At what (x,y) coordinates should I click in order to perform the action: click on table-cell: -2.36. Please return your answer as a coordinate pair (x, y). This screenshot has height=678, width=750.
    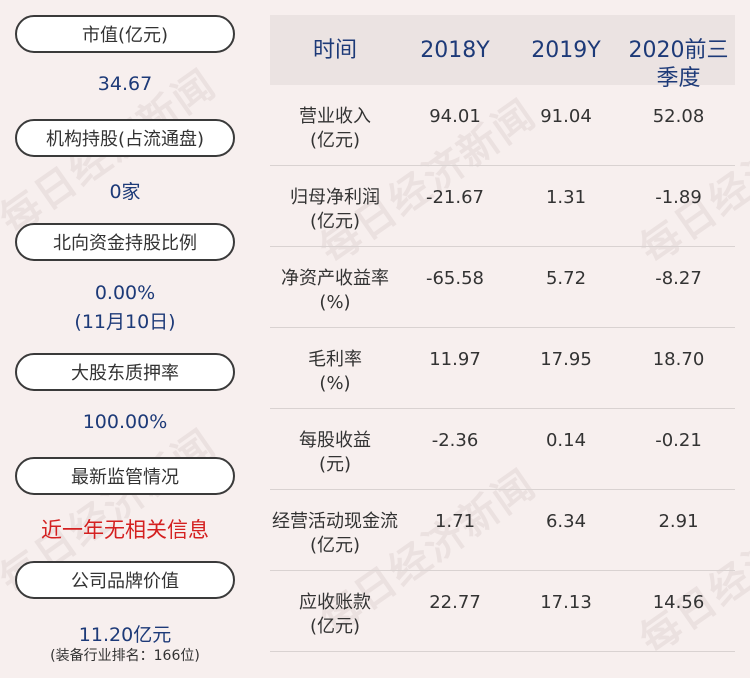
    Looking at the image, I should click on (455, 440).